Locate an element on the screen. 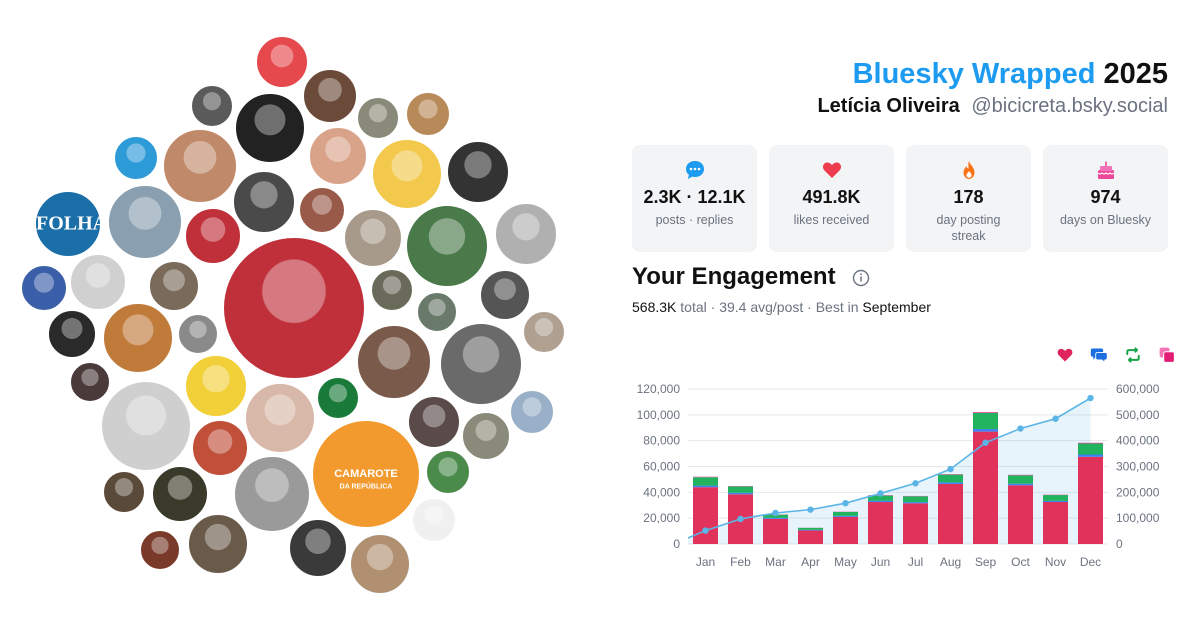 The image size is (1200, 630). x-tick-label: Nov is located at coordinates (1055, 562).